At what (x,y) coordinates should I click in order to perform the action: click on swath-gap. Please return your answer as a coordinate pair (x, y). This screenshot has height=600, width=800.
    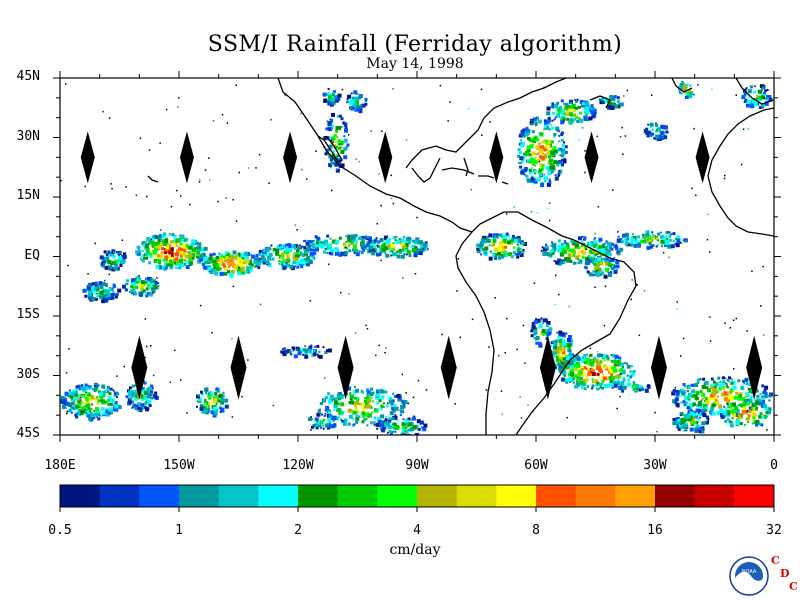
    Looking at the image, I should click on (238, 367).